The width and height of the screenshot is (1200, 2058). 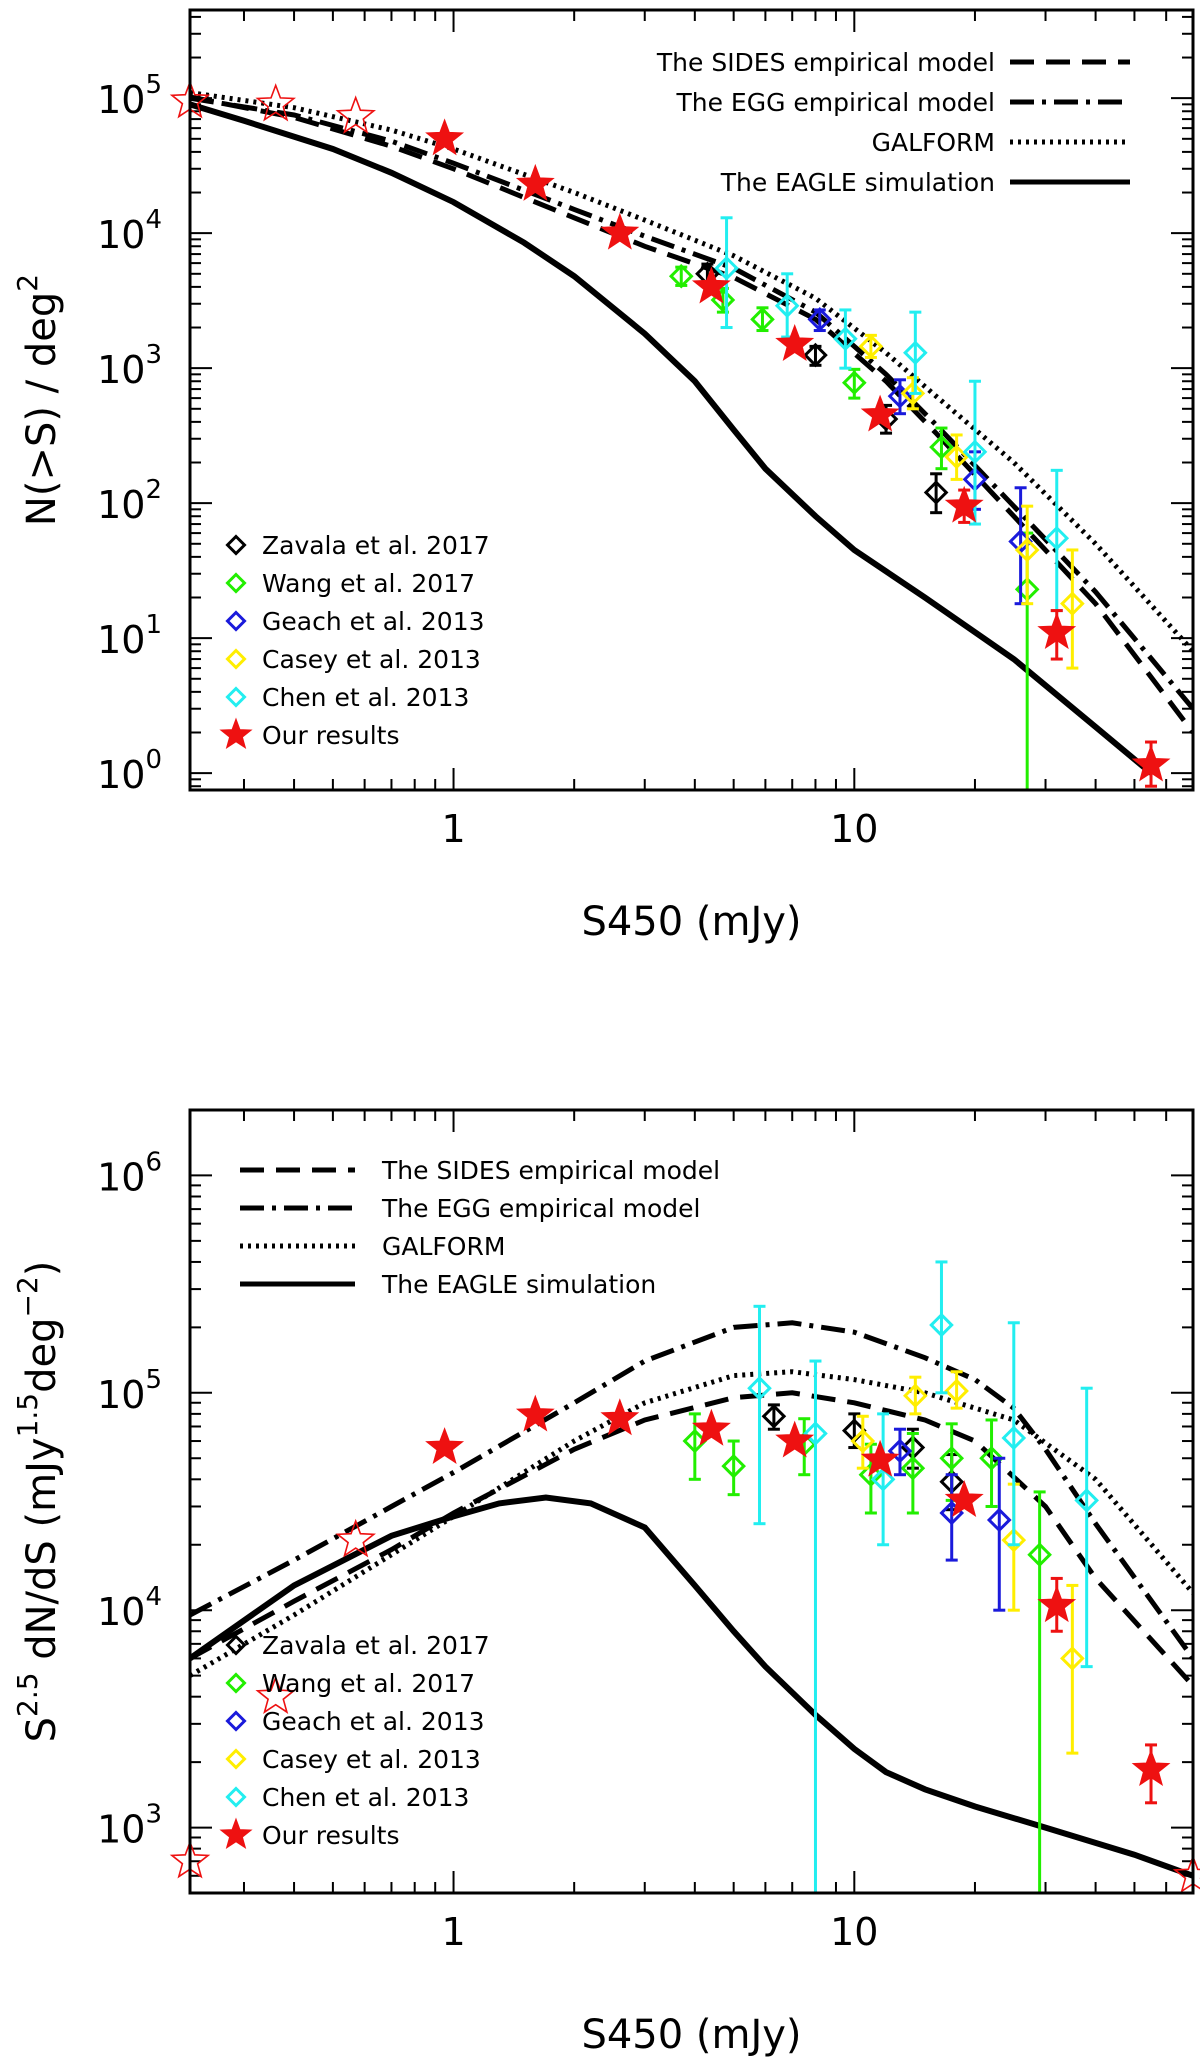 I want to click on y-tick-label: 10⁰, so click(x=129, y=771).